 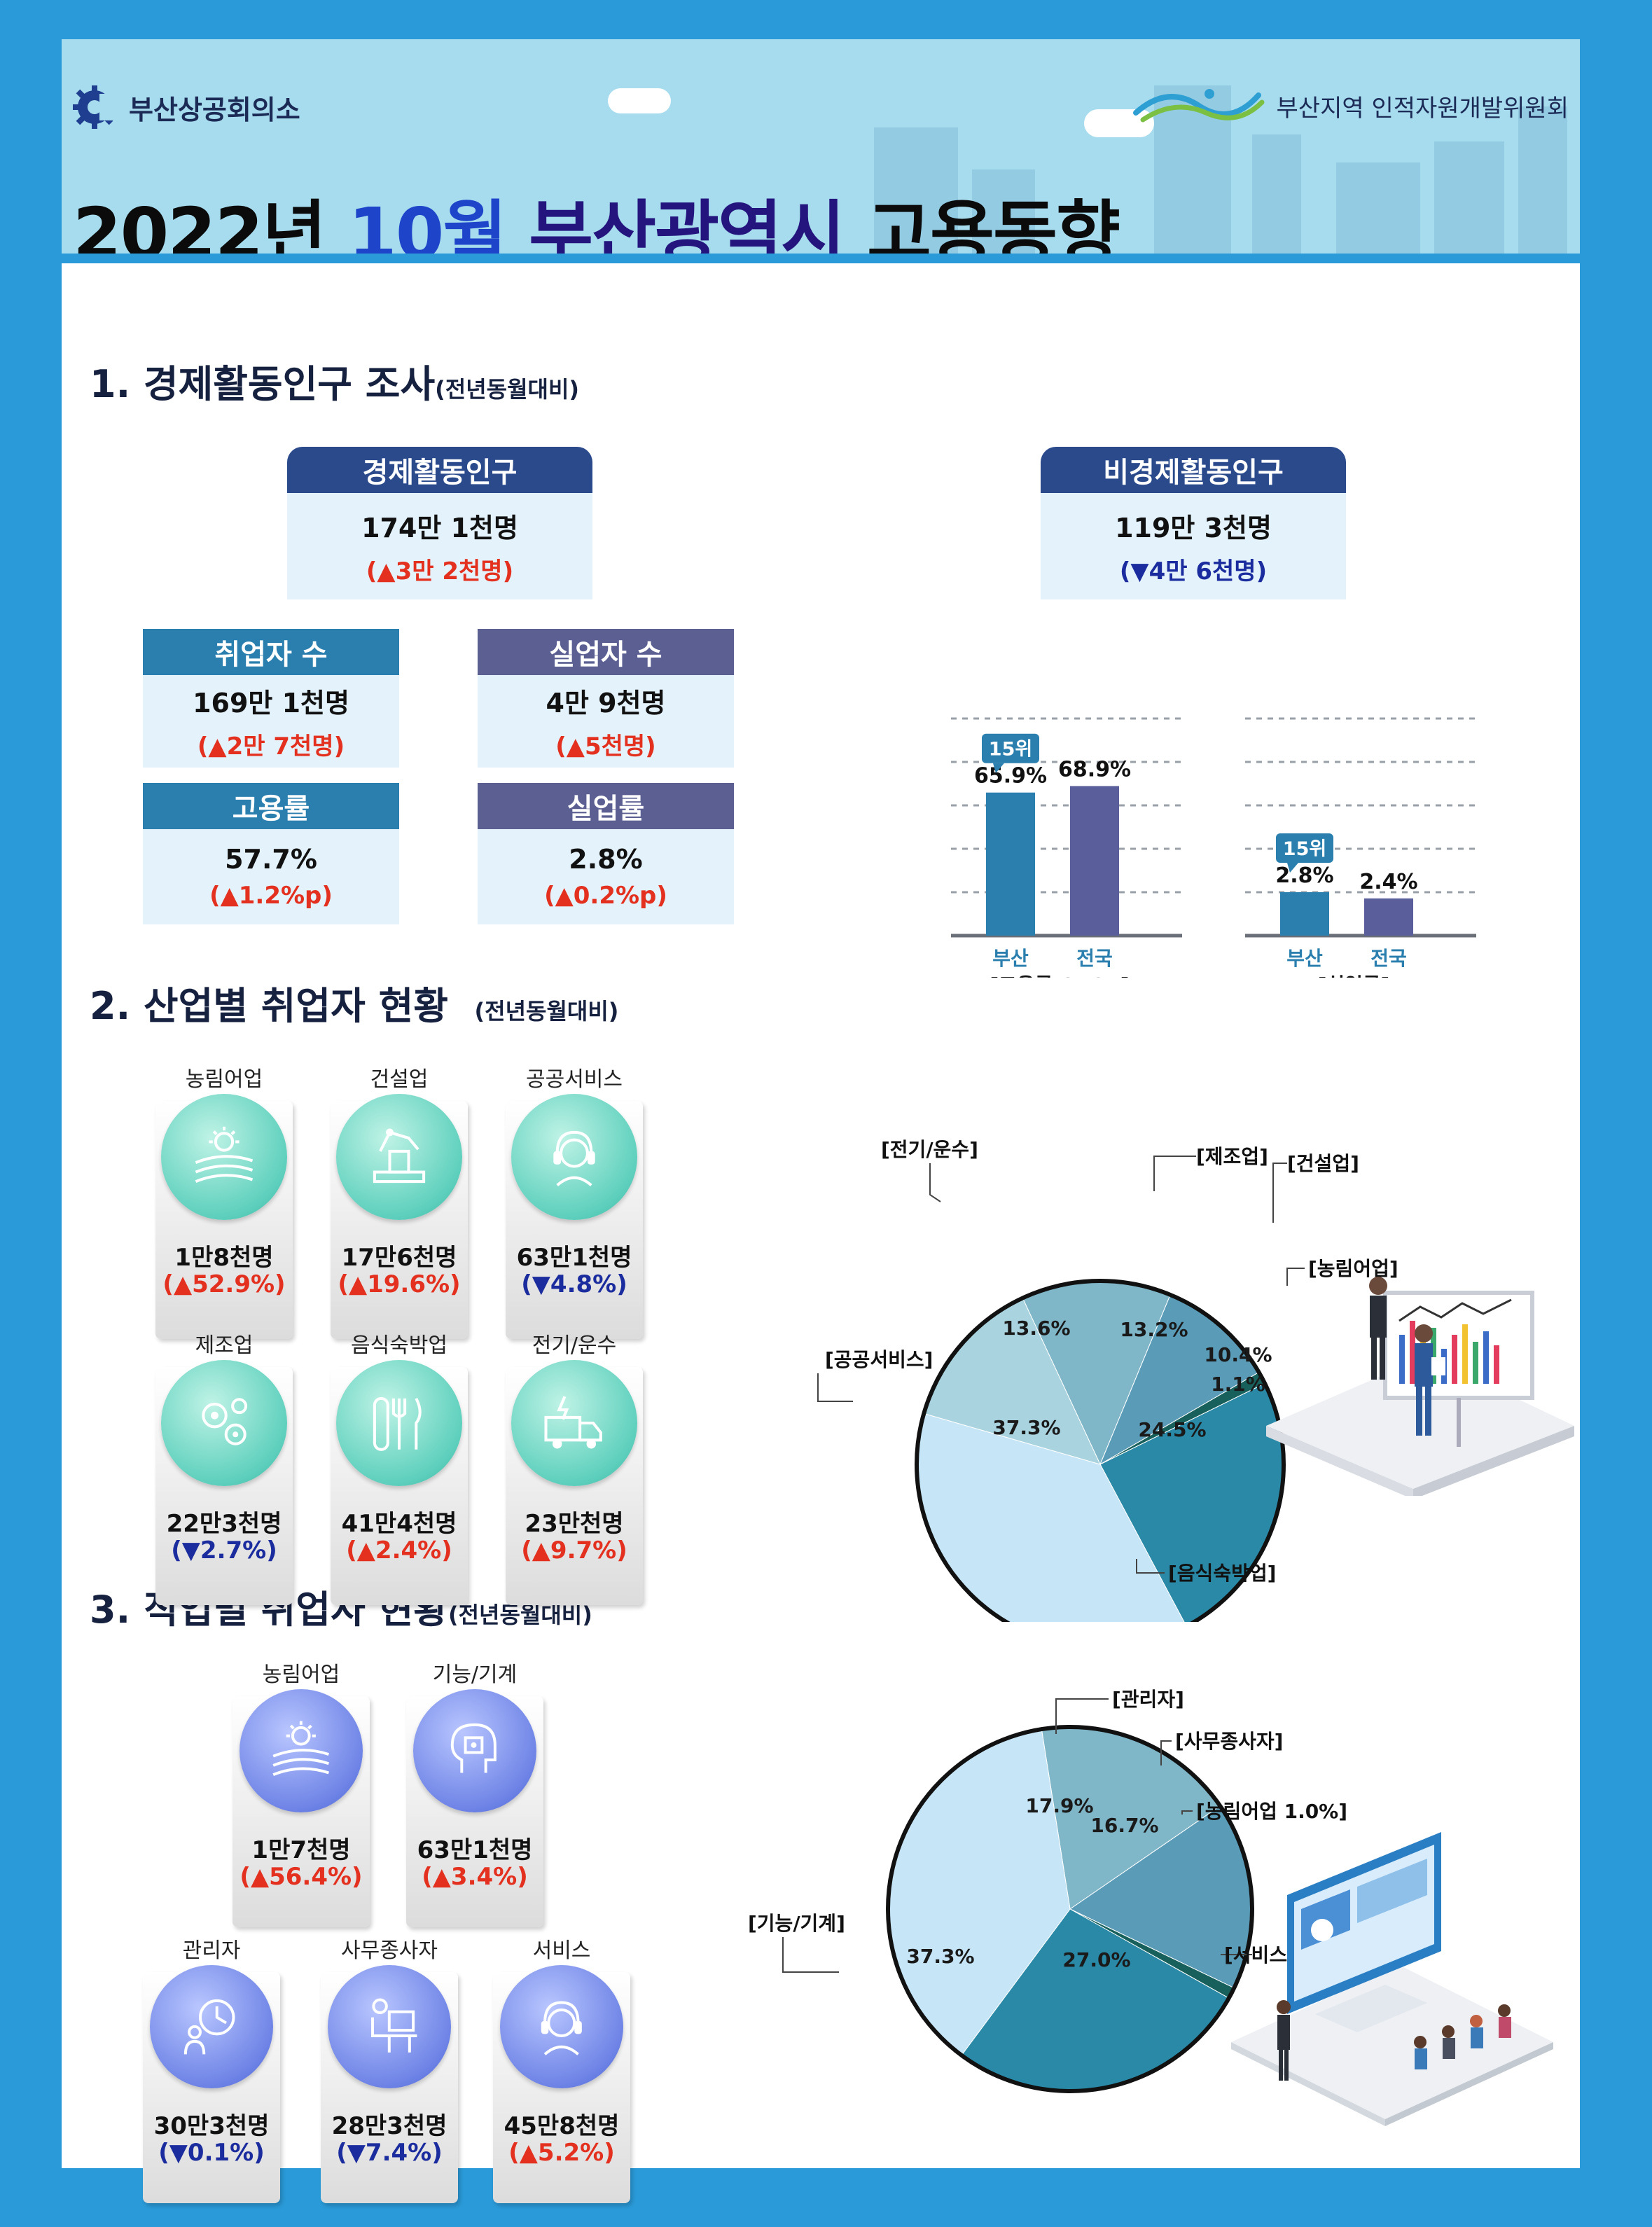 I want to click on occupation-item-label: 사무종사자, so click(x=389, y=1950).